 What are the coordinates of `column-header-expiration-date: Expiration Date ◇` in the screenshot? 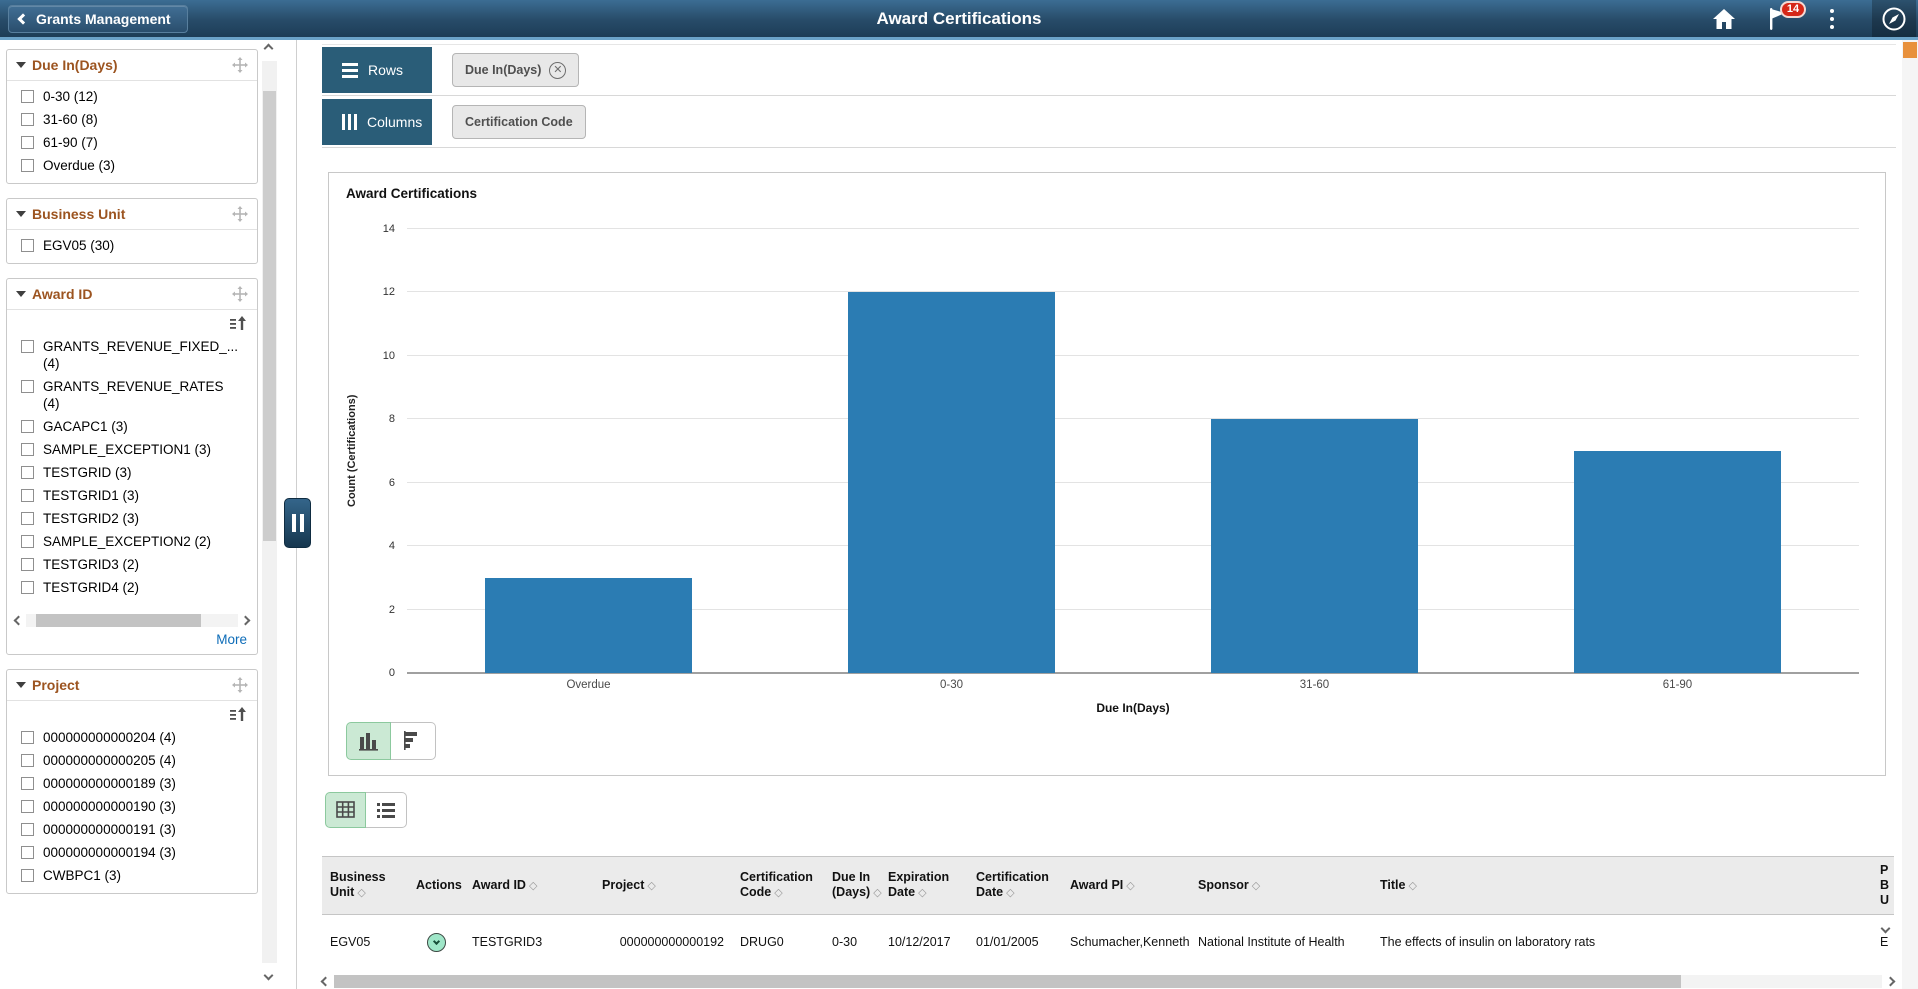 It's located at (924, 885).